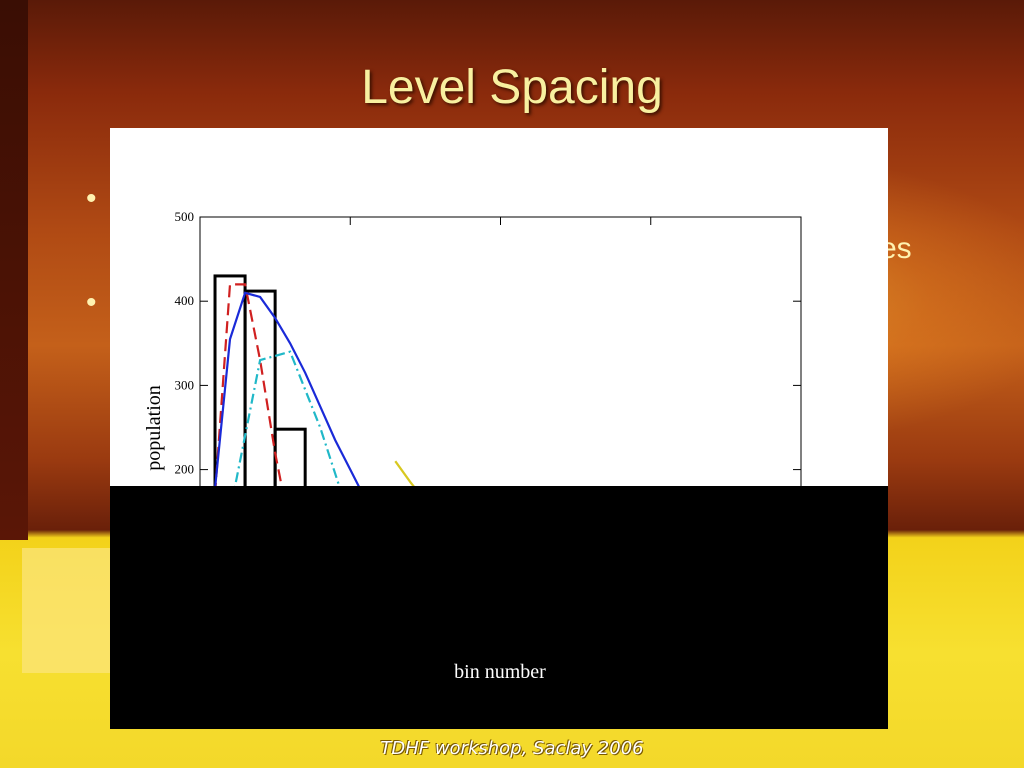  What do you see at coordinates (185, 216) in the screenshot?
I see `y-tick-label: 500` at bounding box center [185, 216].